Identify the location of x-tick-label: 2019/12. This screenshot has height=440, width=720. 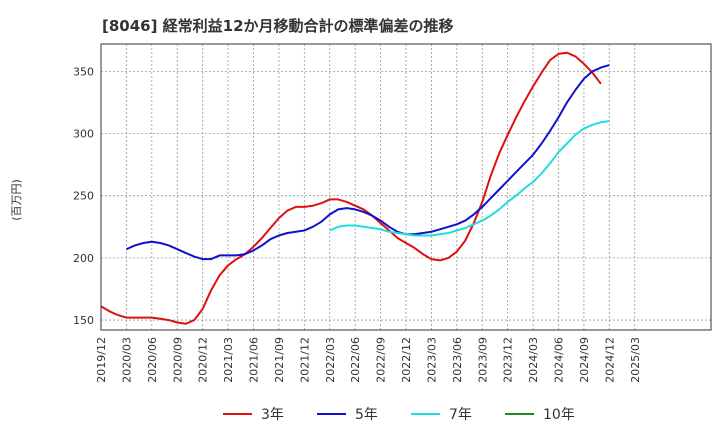
(101, 360).